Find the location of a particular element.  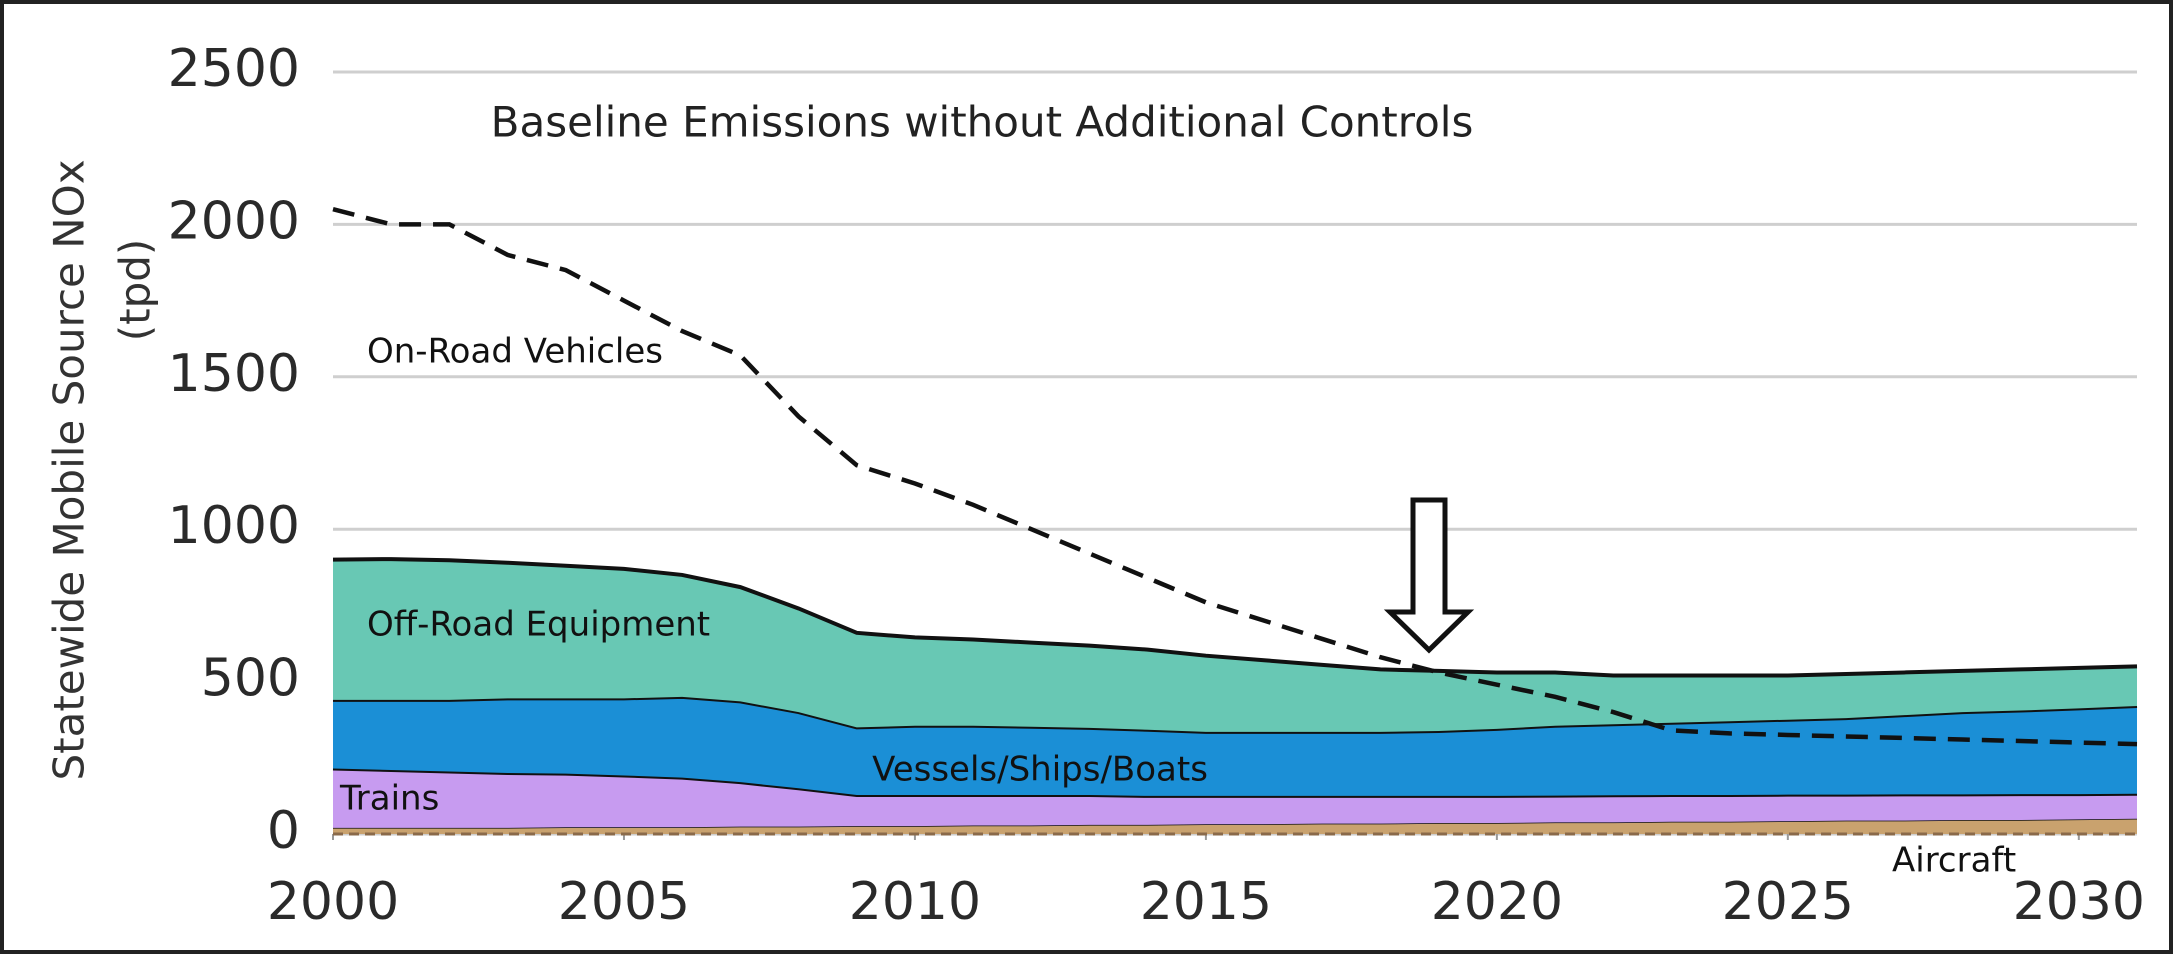

x-tick-label: 2000 is located at coordinates (333, 902).